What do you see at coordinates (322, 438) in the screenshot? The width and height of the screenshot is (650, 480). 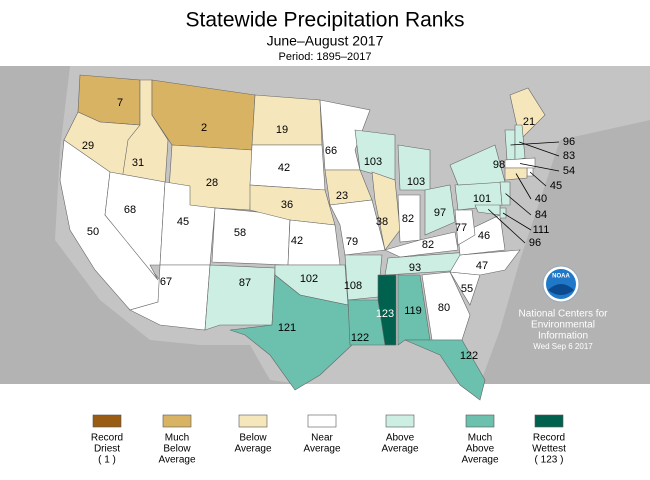 I see `legend-label: Near` at bounding box center [322, 438].